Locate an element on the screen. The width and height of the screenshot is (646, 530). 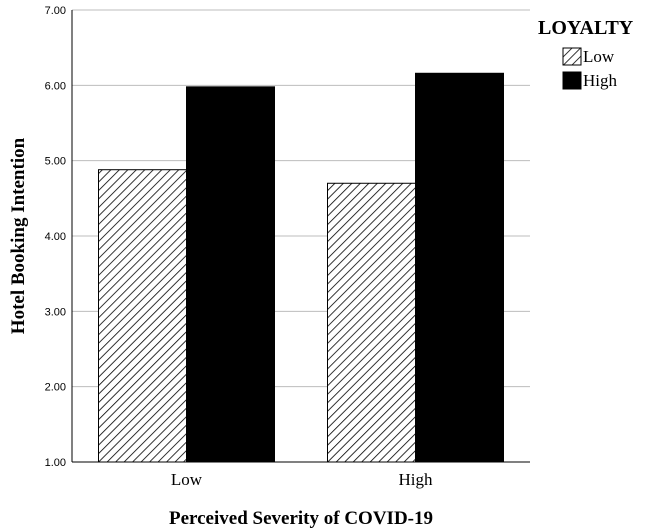
y-tick-label: 2.00 is located at coordinates (55, 388).